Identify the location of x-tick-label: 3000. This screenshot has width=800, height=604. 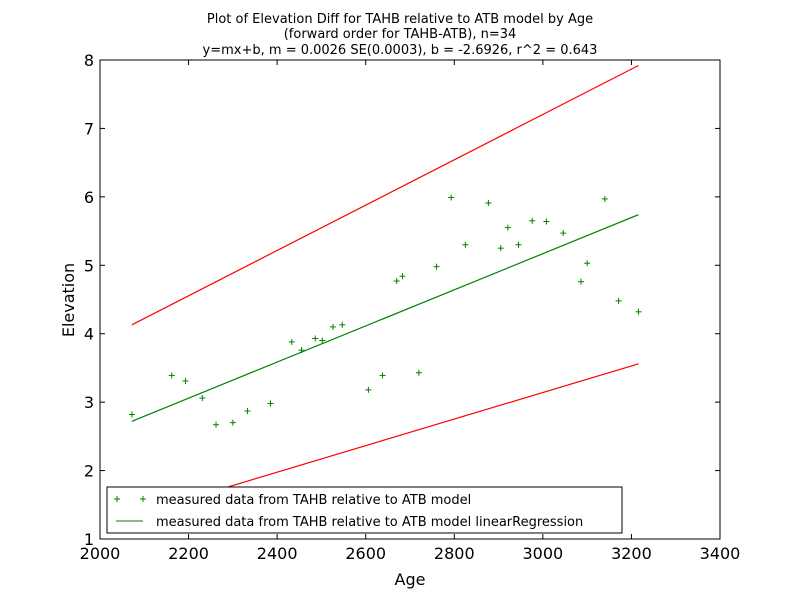
(542, 553).